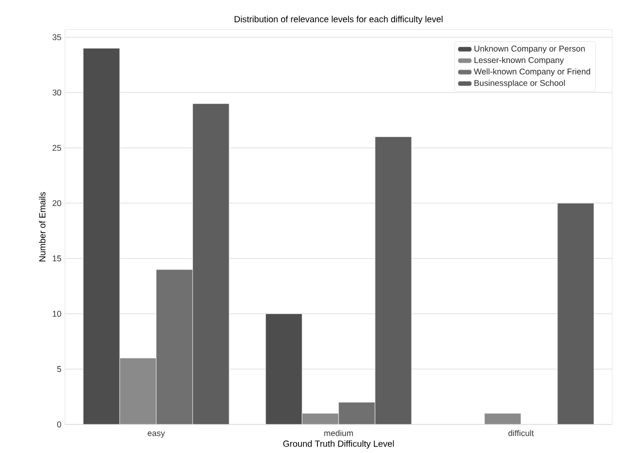 The image size is (622, 453). Describe the element at coordinates (338, 433) in the screenshot. I see `x-tick-label: medium` at that location.